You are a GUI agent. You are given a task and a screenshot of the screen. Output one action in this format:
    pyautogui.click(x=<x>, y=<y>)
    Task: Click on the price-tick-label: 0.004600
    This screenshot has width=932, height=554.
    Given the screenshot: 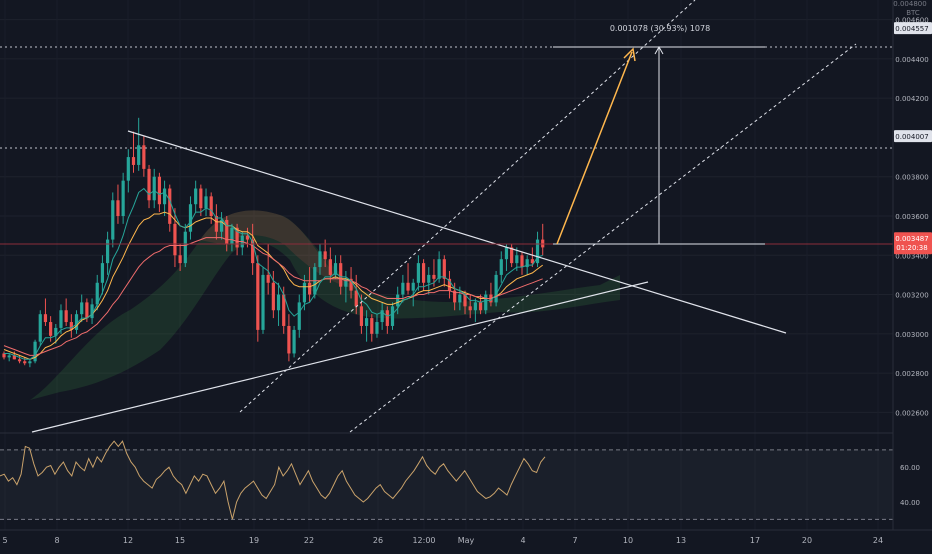 What is the action you would take?
    pyautogui.click(x=911, y=21)
    